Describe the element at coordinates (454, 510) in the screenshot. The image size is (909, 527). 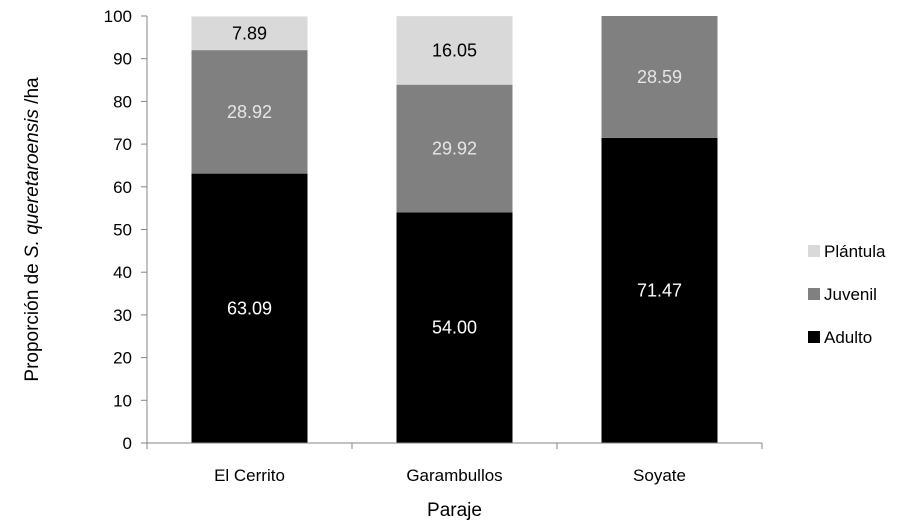
I see `x-axis-title: Paraje` at that location.